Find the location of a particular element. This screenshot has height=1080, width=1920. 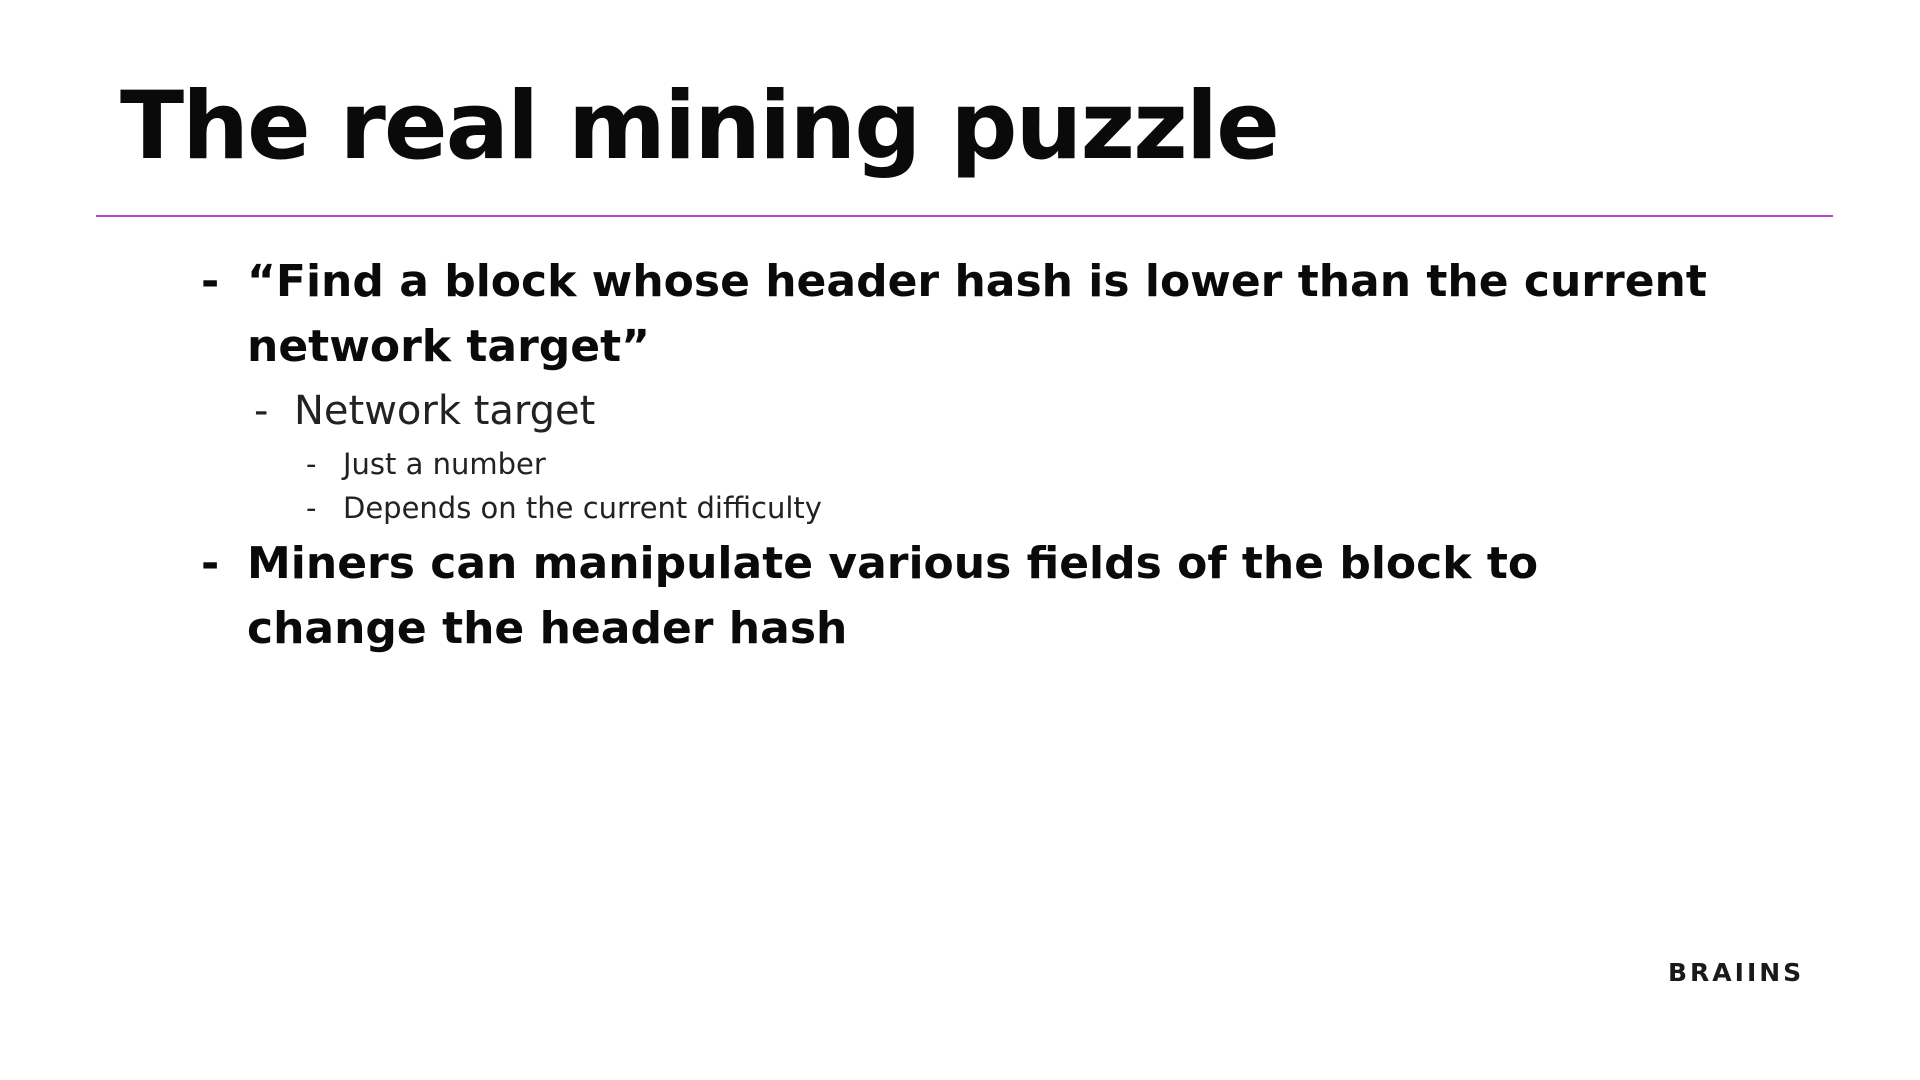

slide-title: The real mining puzzle is located at coordinates (700, 126).